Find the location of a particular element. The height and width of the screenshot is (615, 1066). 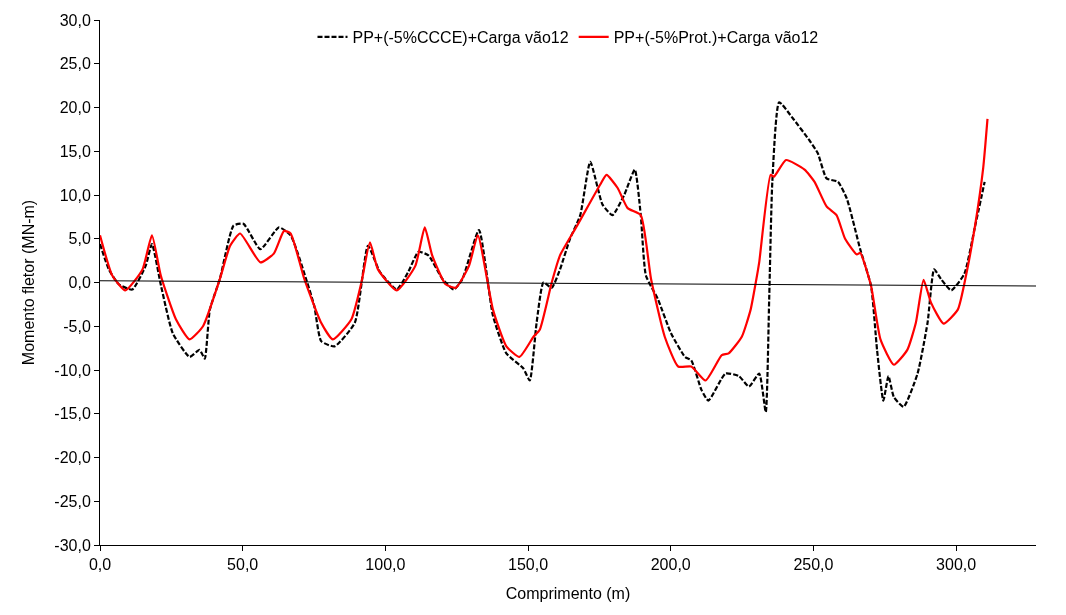

y-tick-label: 20,0 is located at coordinates (75, 108).